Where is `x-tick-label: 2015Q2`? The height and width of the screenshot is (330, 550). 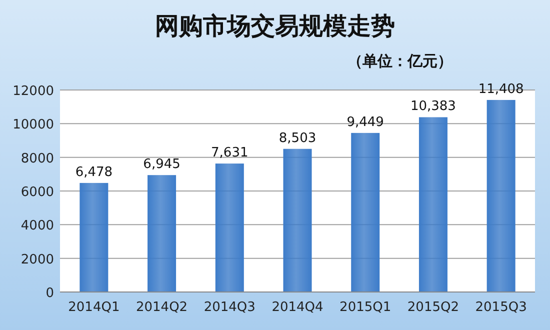
x-tick-label: 2015Q2 is located at coordinates (433, 307).